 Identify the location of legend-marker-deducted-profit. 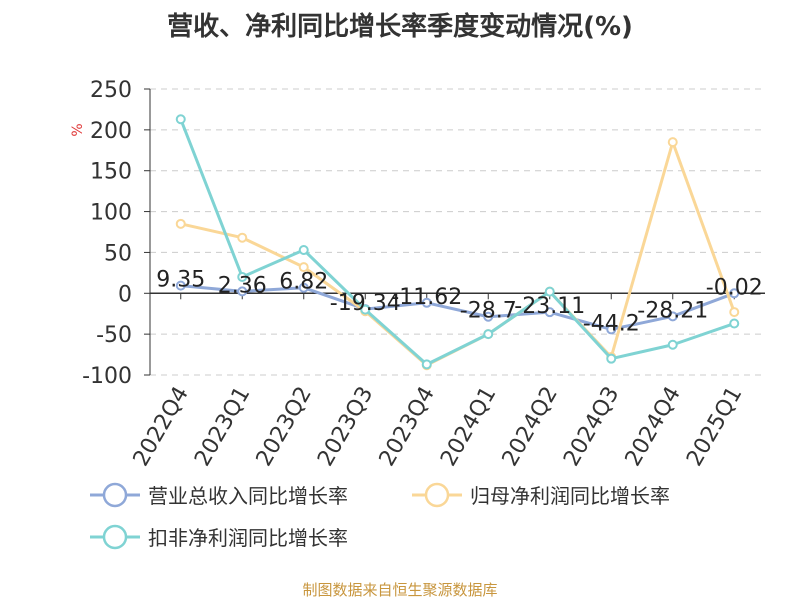
(115, 536).